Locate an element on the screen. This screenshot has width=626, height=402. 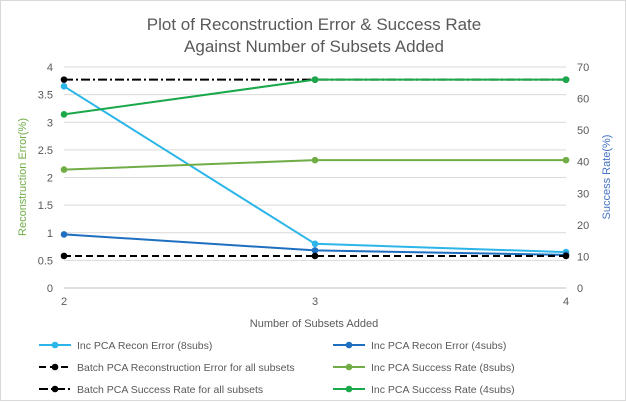
y-left-tick-label: 4 is located at coordinates (50, 68).